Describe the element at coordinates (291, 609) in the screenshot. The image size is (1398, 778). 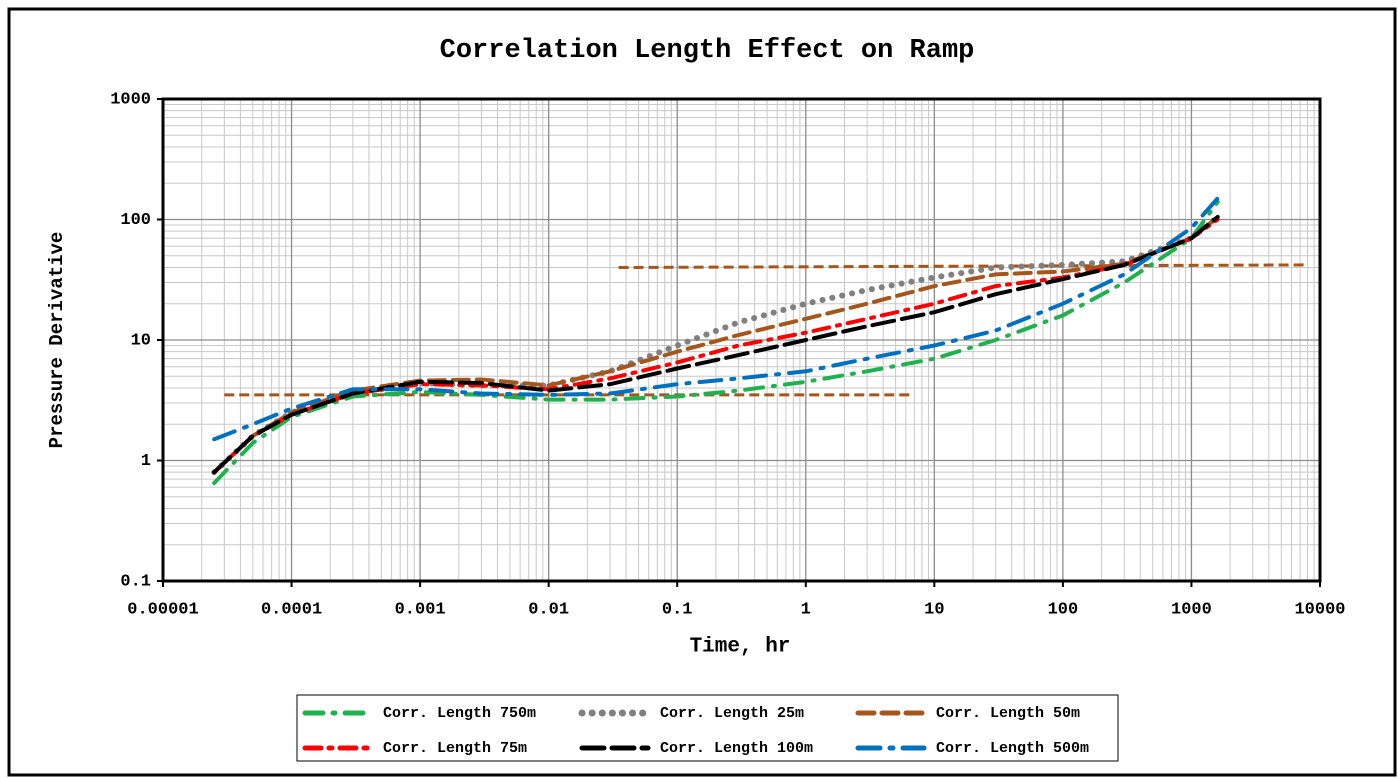
I see `x-tick-label: 0.0001` at that location.